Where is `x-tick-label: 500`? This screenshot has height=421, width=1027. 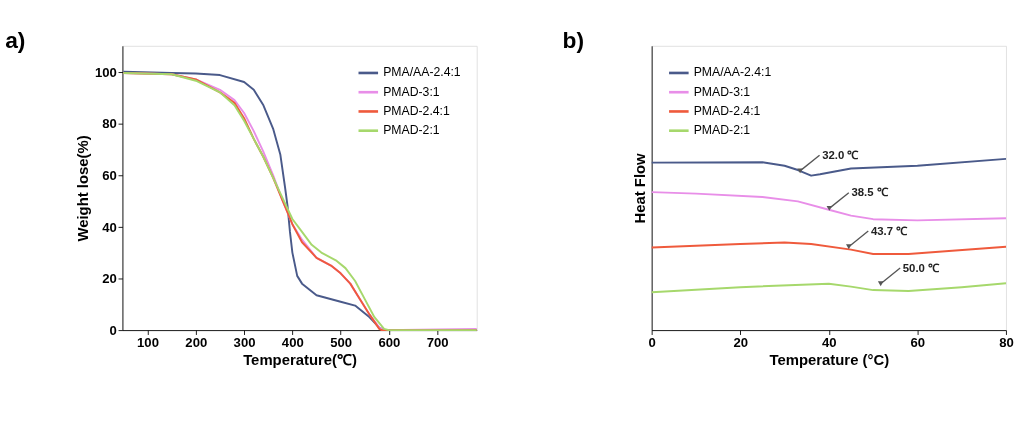 x-tick-label: 500 is located at coordinates (341, 343).